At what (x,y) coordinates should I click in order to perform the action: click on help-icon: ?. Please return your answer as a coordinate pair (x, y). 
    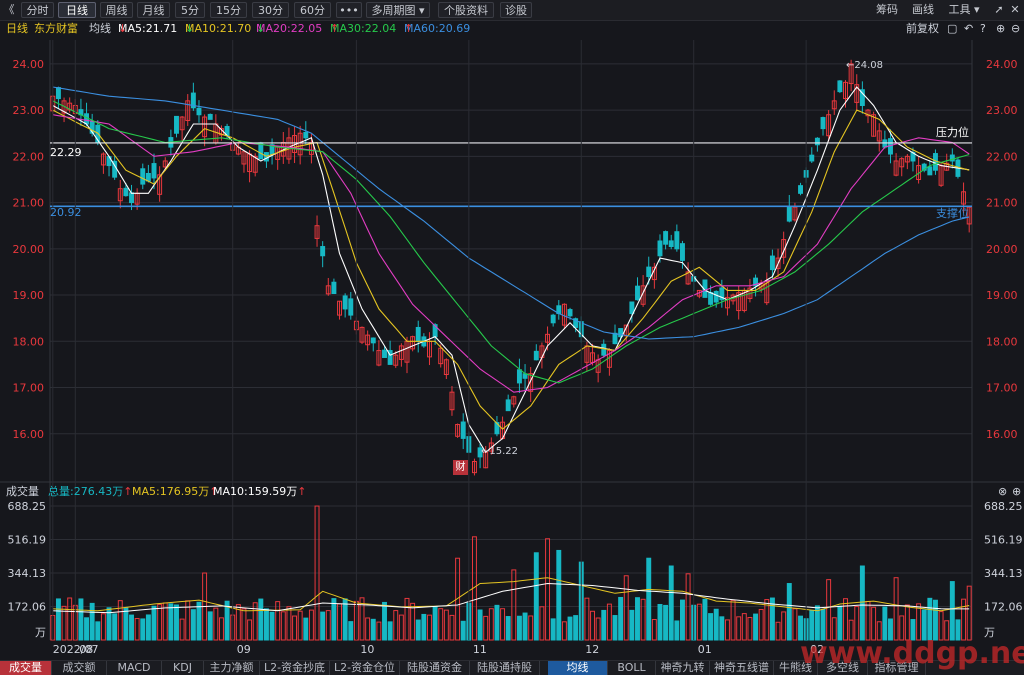
    Looking at the image, I should click on (983, 28).